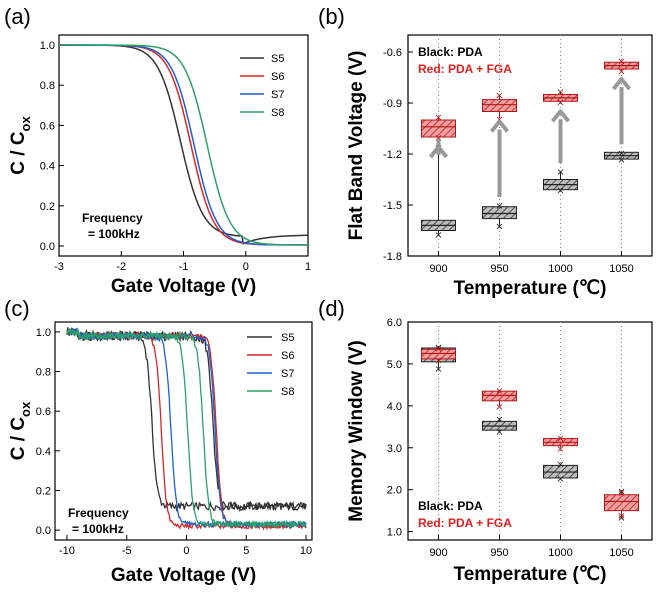 This screenshot has height=594, width=671. What do you see at coordinates (127, 551) in the screenshot?
I see `x-tick-label: -5` at bounding box center [127, 551].